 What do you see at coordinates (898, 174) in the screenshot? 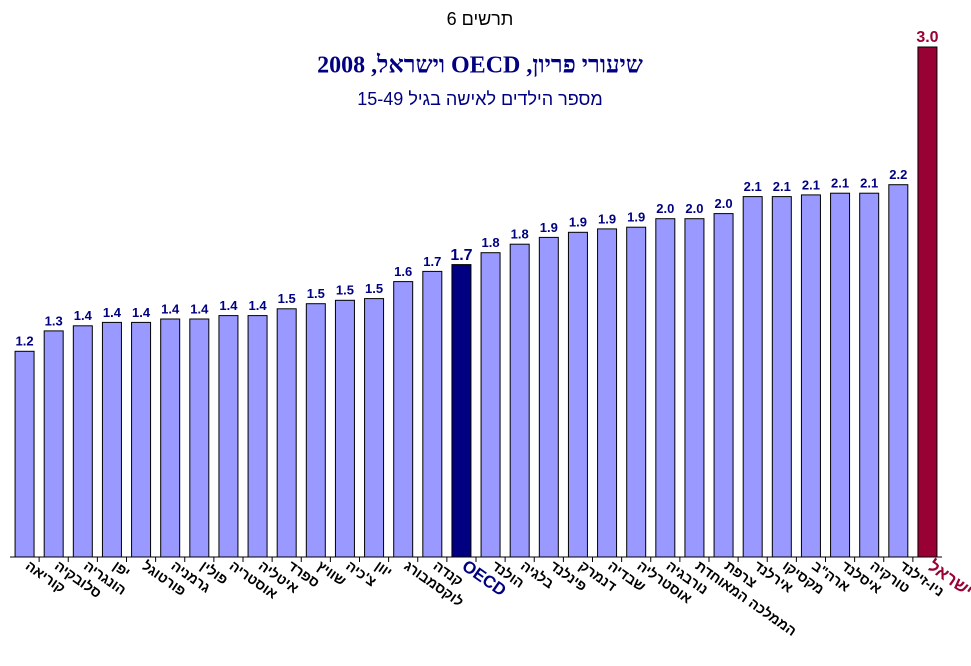
I see `value-label: 2.2` at bounding box center [898, 174].